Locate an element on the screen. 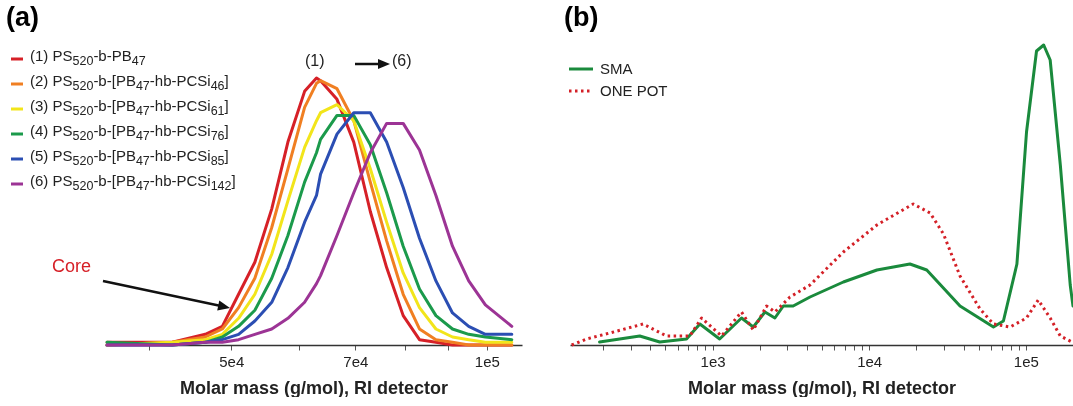 This screenshot has height=406, width=1073. legend-label: (2) PS$_{520}$-b-[PB$_{47}$-hb-PCSi$_{46}$] is located at coordinates (129, 83).